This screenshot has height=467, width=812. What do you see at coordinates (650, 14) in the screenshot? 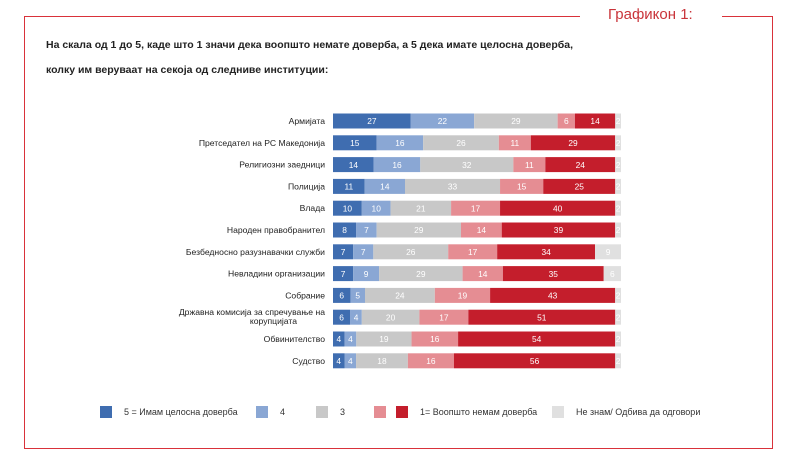
I see `figure-label: Графикон 1:` at bounding box center [650, 14].